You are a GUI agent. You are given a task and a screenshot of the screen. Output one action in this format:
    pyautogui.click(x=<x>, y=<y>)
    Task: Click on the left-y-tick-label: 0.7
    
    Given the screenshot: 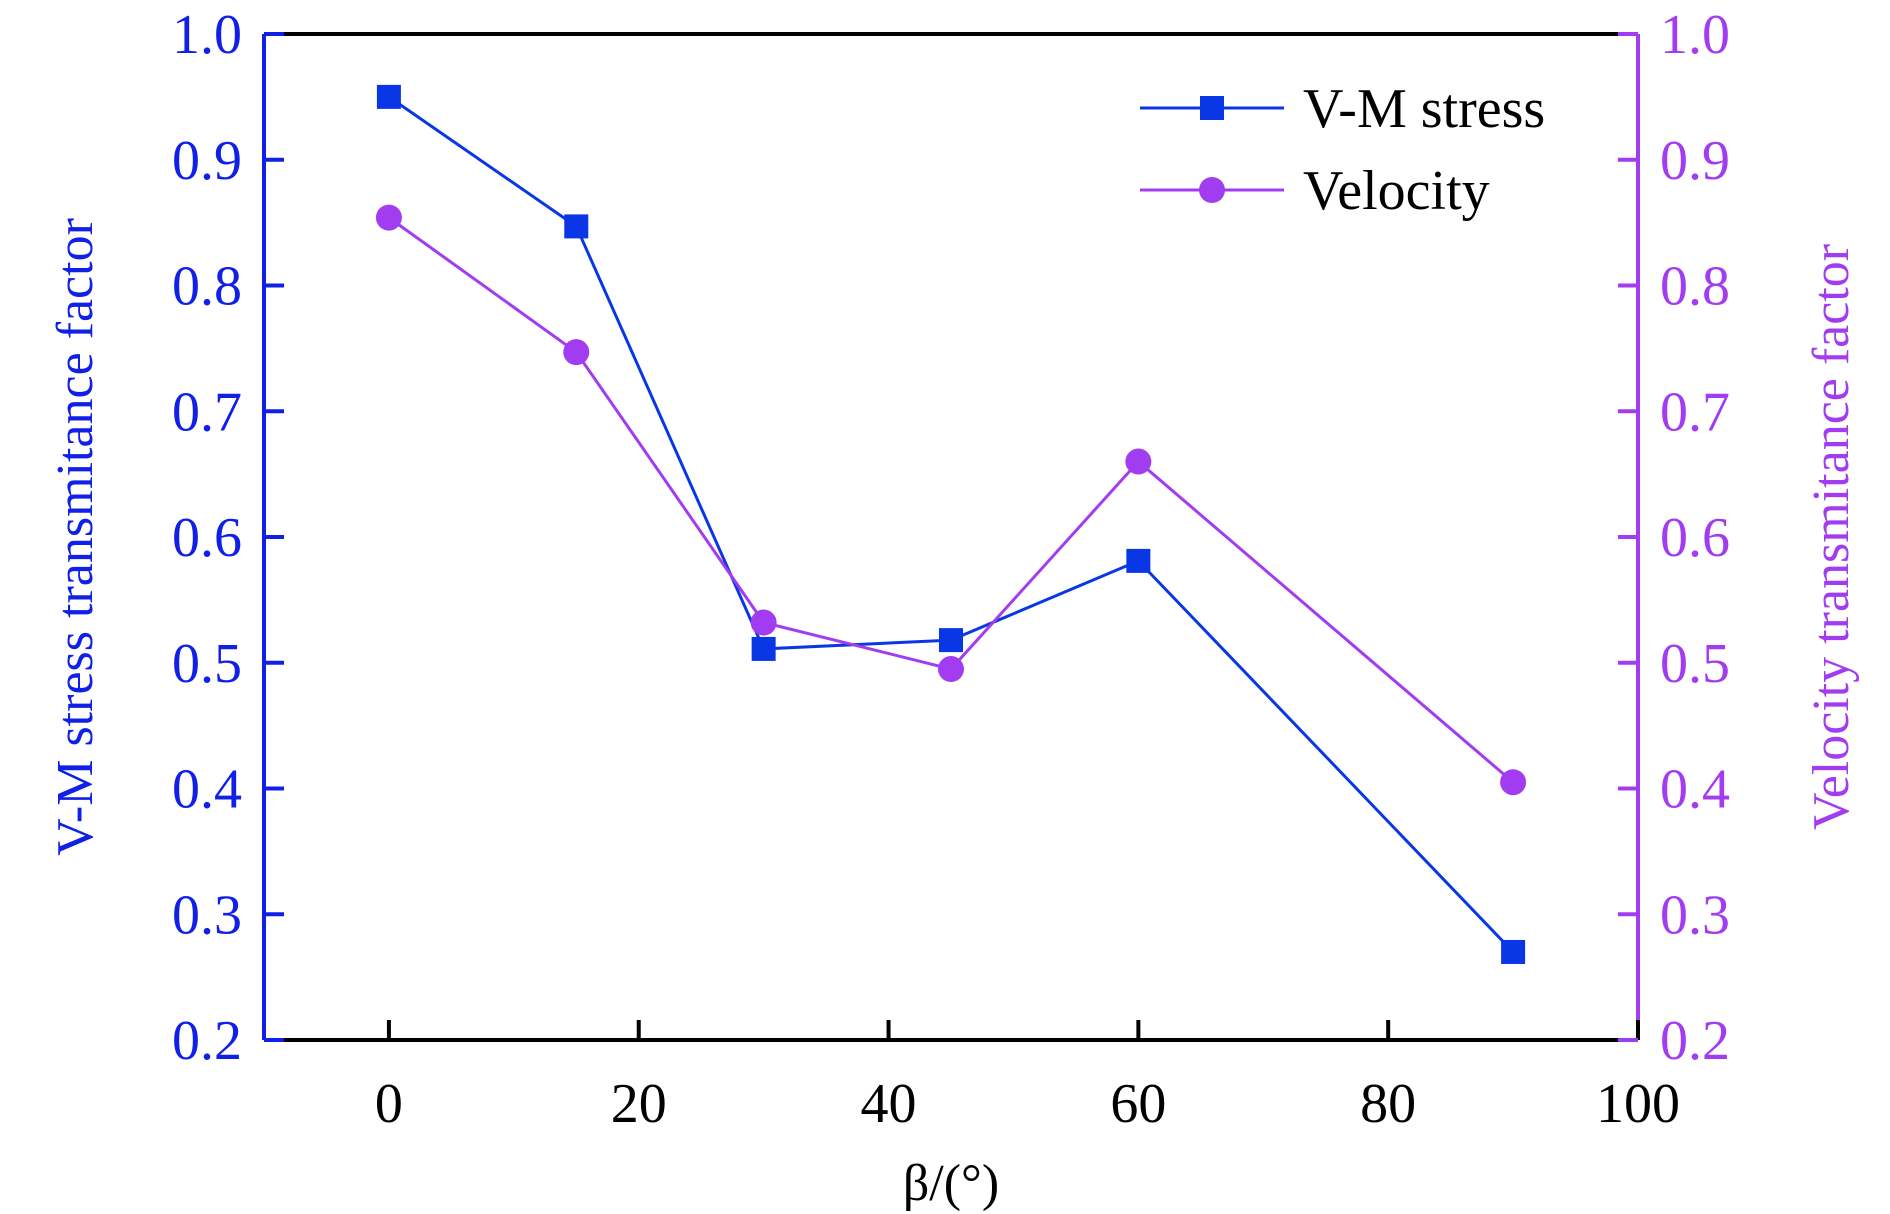 What is the action you would take?
    pyautogui.click(x=207, y=412)
    